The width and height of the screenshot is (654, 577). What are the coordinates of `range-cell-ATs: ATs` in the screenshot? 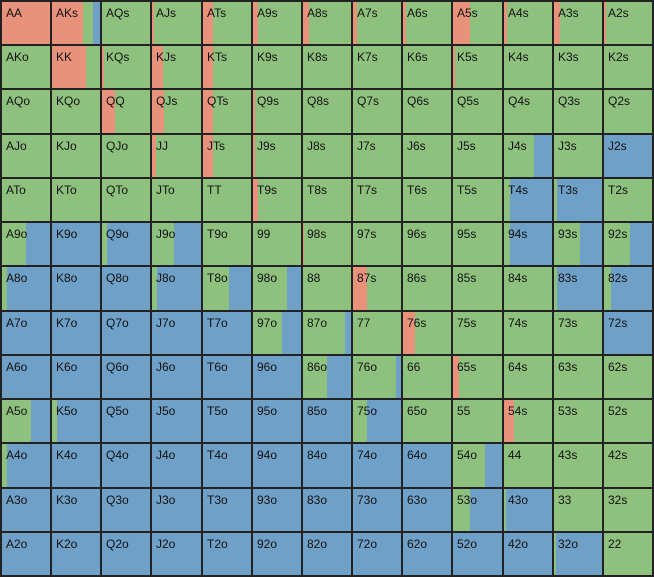 It's located at (227, 23).